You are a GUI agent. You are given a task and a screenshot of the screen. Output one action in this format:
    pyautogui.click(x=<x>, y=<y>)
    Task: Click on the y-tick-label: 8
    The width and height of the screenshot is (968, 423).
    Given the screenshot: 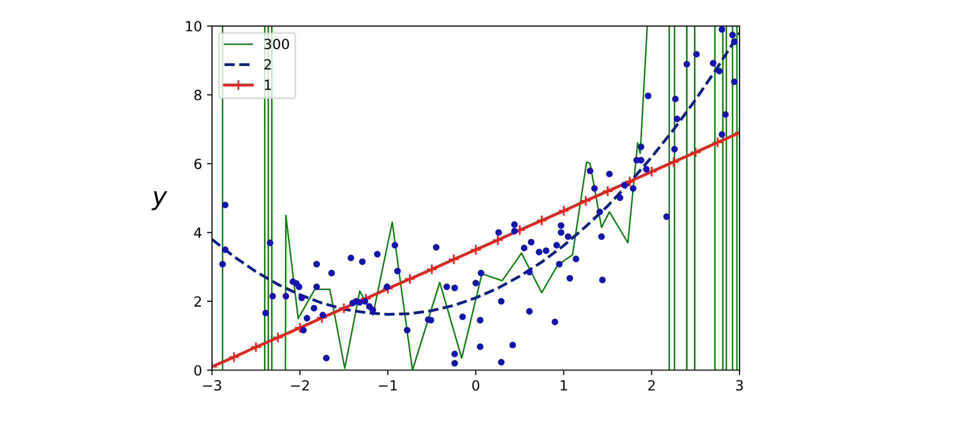 What is the action you would take?
    pyautogui.click(x=198, y=95)
    